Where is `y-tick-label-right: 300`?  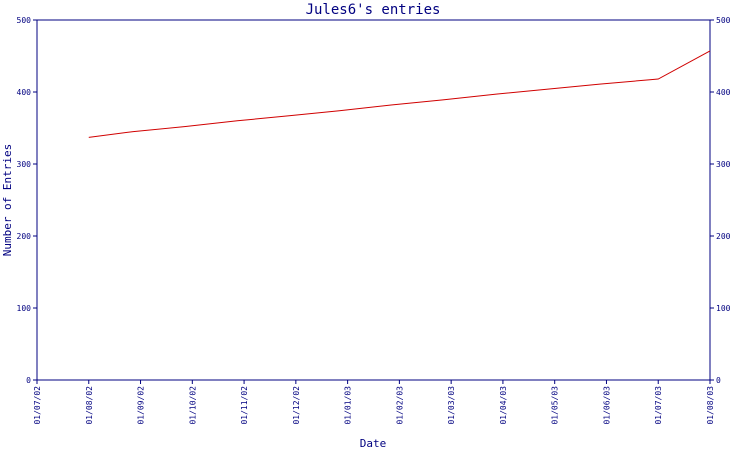 y-tick-label-right: 300 is located at coordinates (723, 164).